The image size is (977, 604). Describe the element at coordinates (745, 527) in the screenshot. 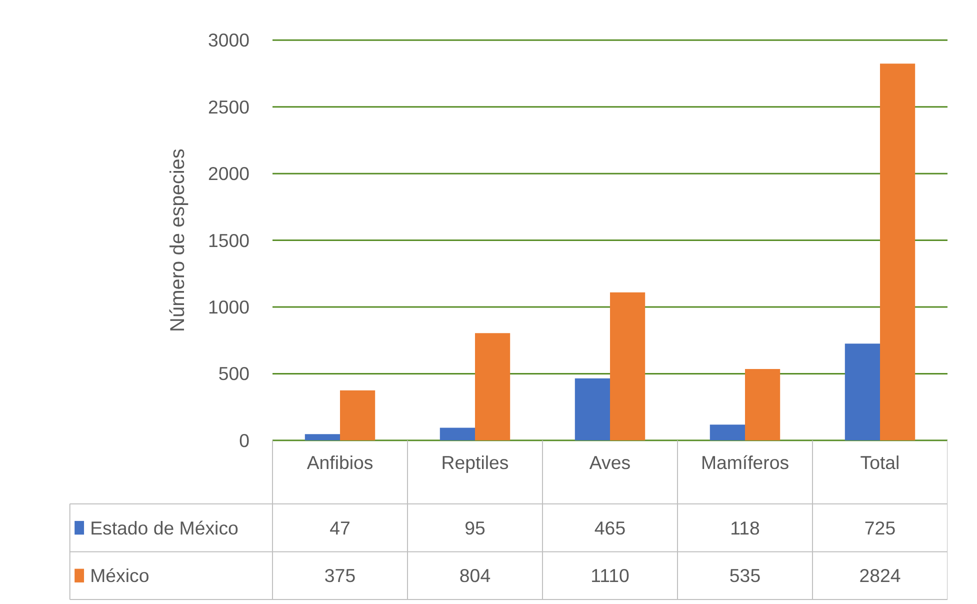

I see `data-label: 118` at that location.